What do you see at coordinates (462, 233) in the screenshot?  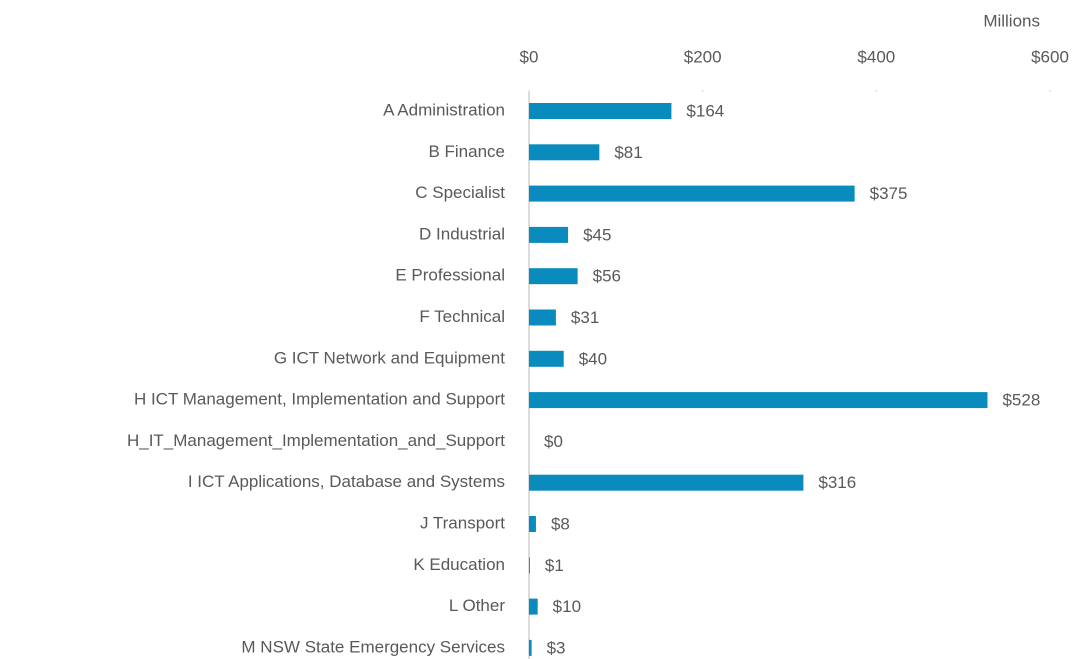 I see `y-tick-label: D Industrial` at bounding box center [462, 233].